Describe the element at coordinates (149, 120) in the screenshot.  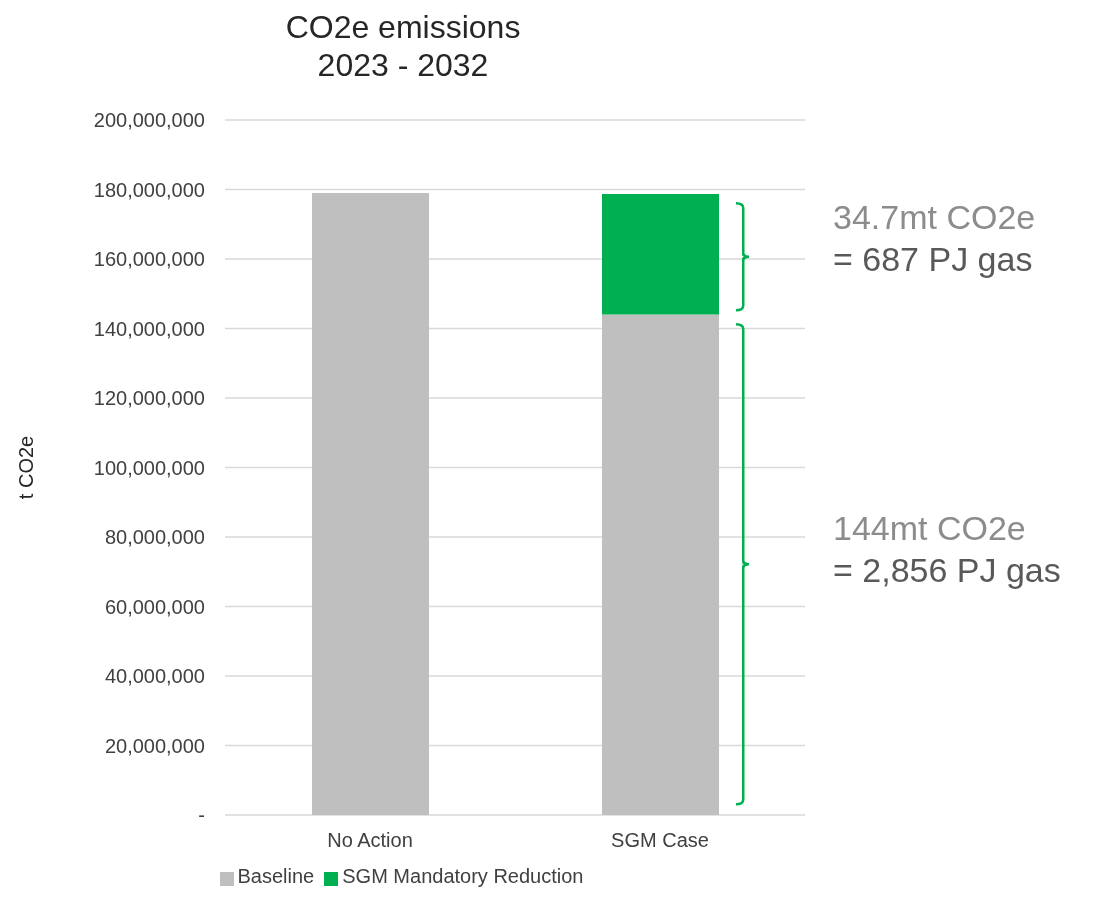
I see `y-tick-label: 200,000,000` at that location.